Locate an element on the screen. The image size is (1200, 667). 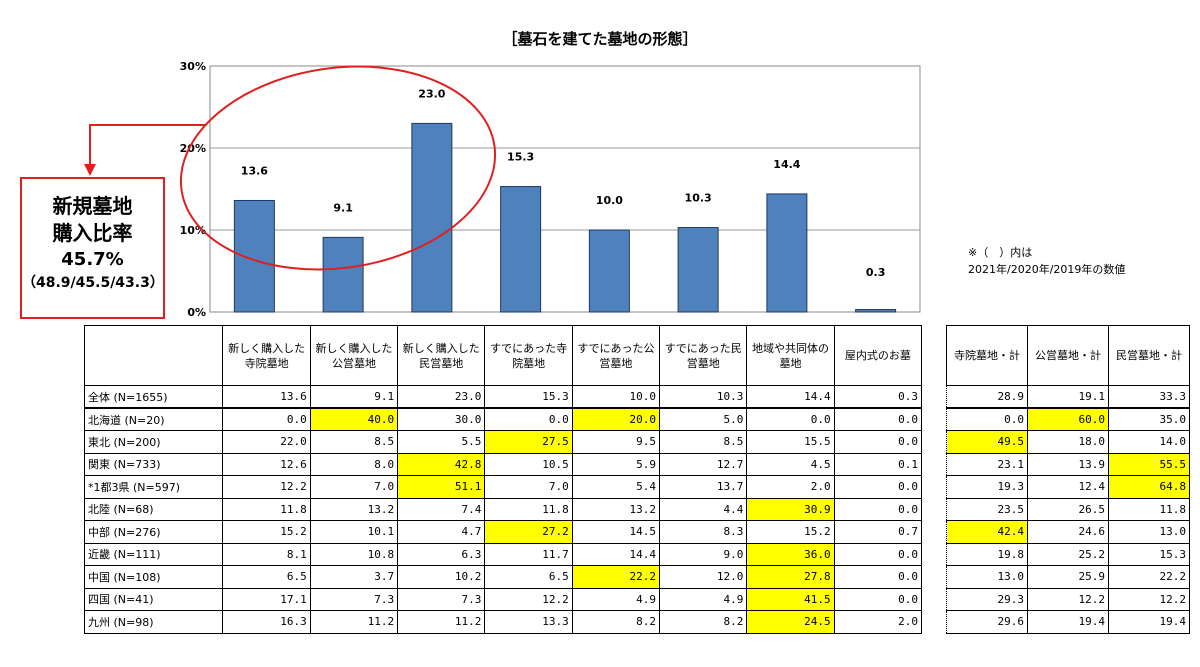
total-column-header: 公営墓地・計 is located at coordinates (1068, 355).